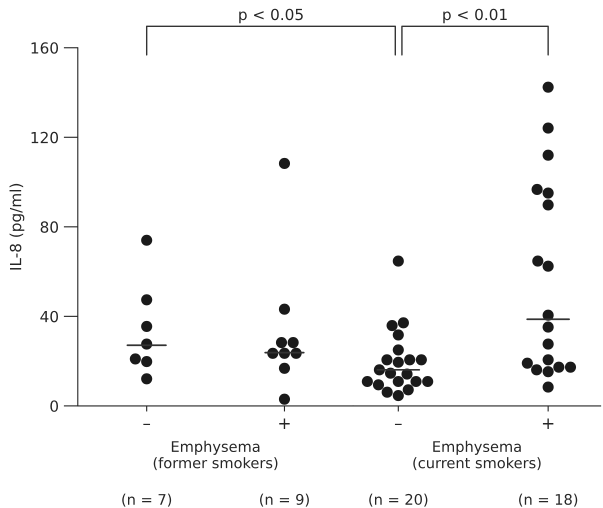  Describe the element at coordinates (17, 227) in the screenshot. I see `y-axis-title: IL-8 (pg/ml)` at that location.